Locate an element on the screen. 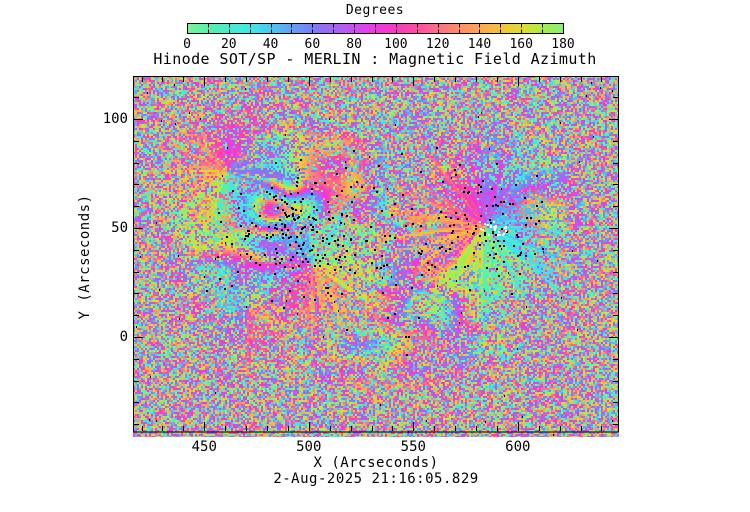 The width and height of the screenshot is (750, 512). x-axis-label: X (Arcseconds) is located at coordinates (376, 463).